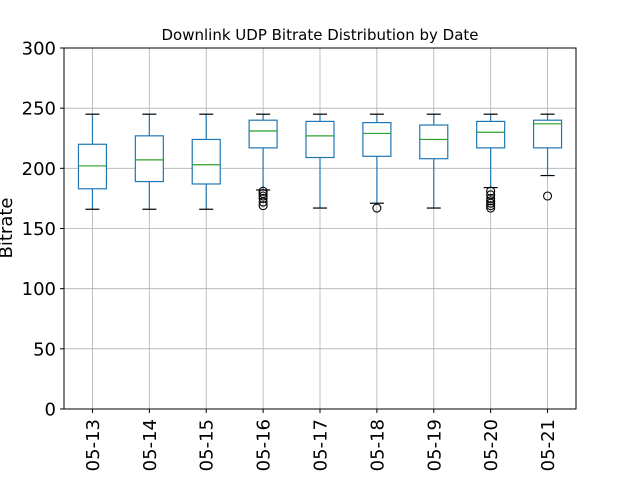 This screenshot has width=640, height=480. I want to click on x-tick-label: 05-18, so click(377, 445).